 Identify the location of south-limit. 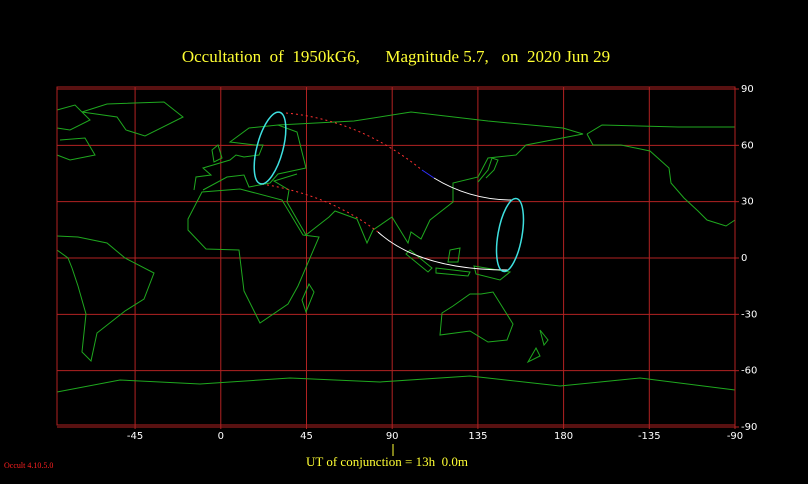
(443, 251).